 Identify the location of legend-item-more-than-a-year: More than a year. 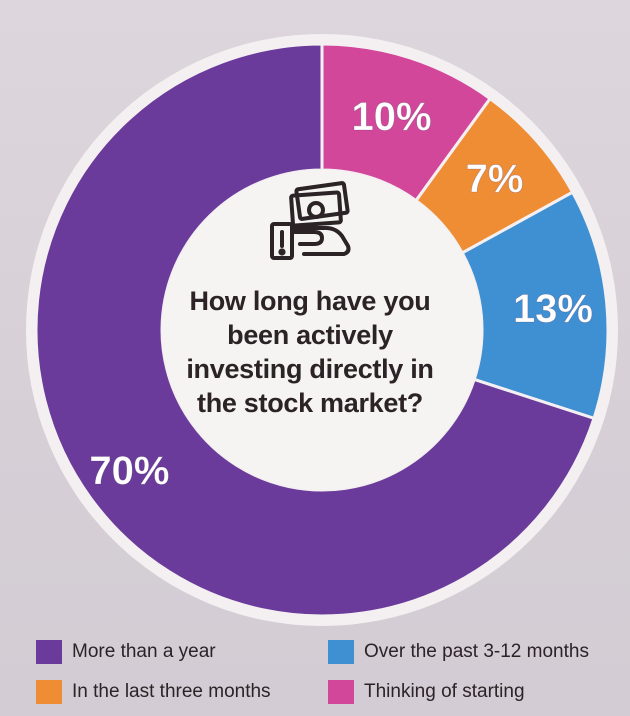
(126, 652).